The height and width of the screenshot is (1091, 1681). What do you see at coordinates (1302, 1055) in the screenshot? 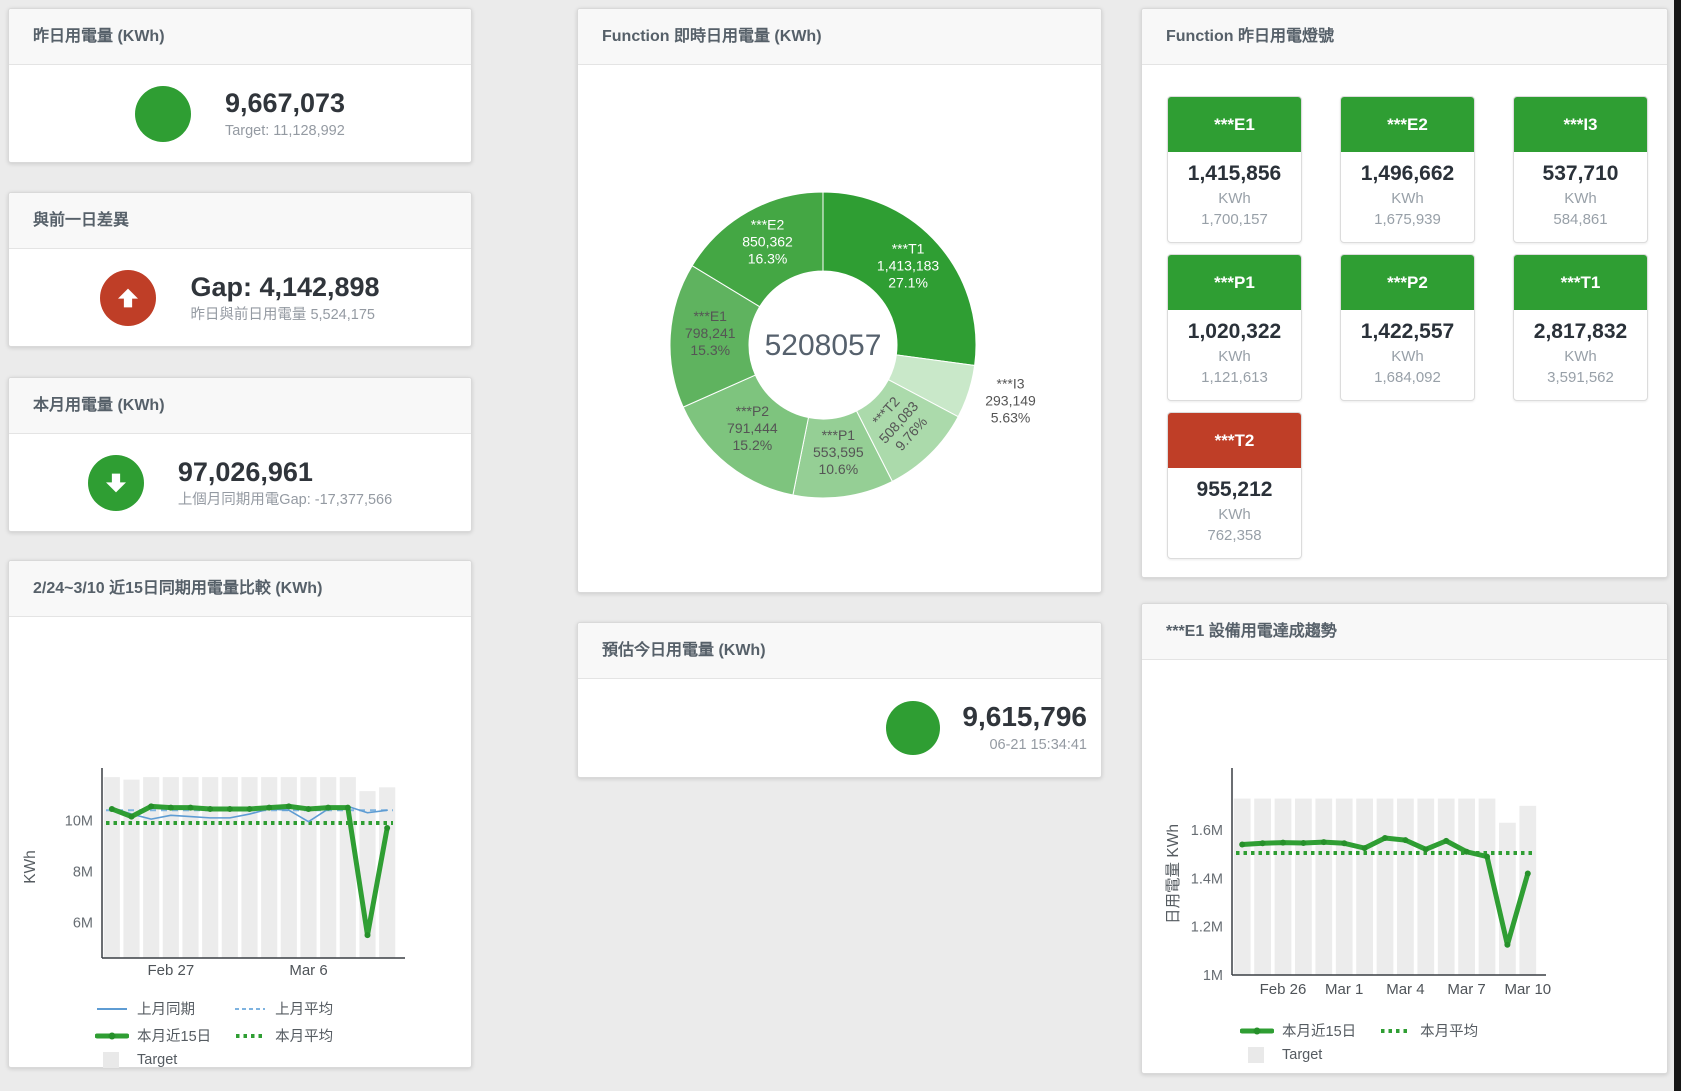
I see `legend-label: Target` at bounding box center [1302, 1055].